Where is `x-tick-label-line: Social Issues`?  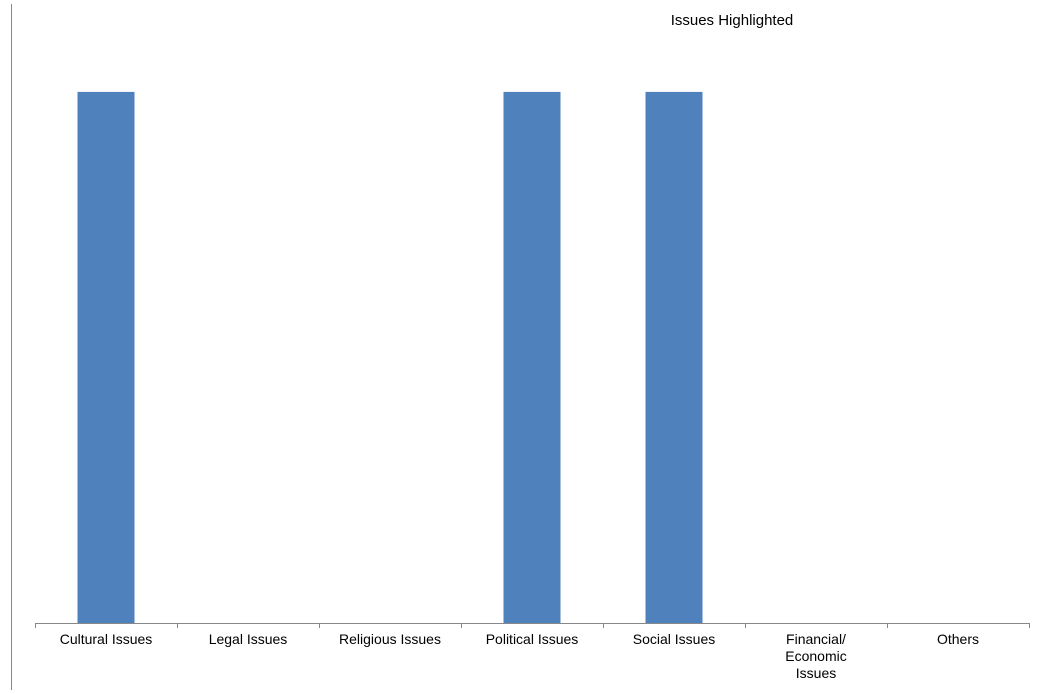 x-tick-label-line: Social Issues is located at coordinates (674, 639).